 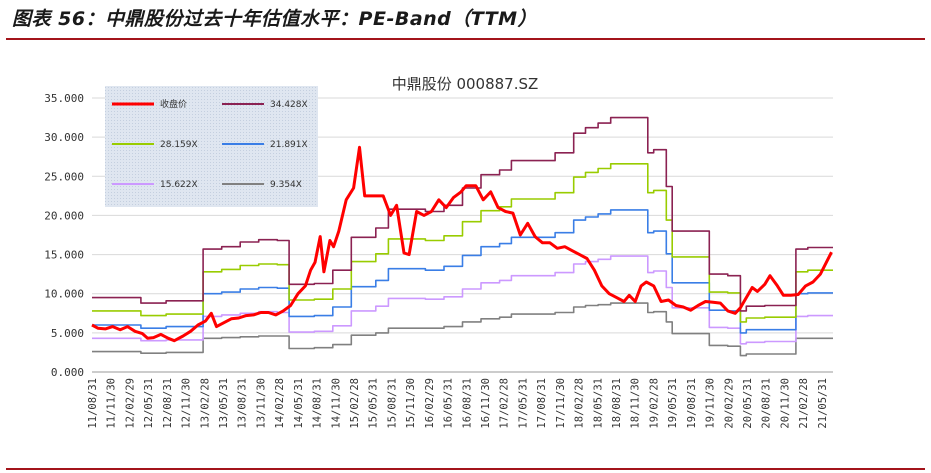 What do you see at coordinates (654, 403) in the screenshot?
I see `x-tick-label: 19/02/28` at bounding box center [654, 403].